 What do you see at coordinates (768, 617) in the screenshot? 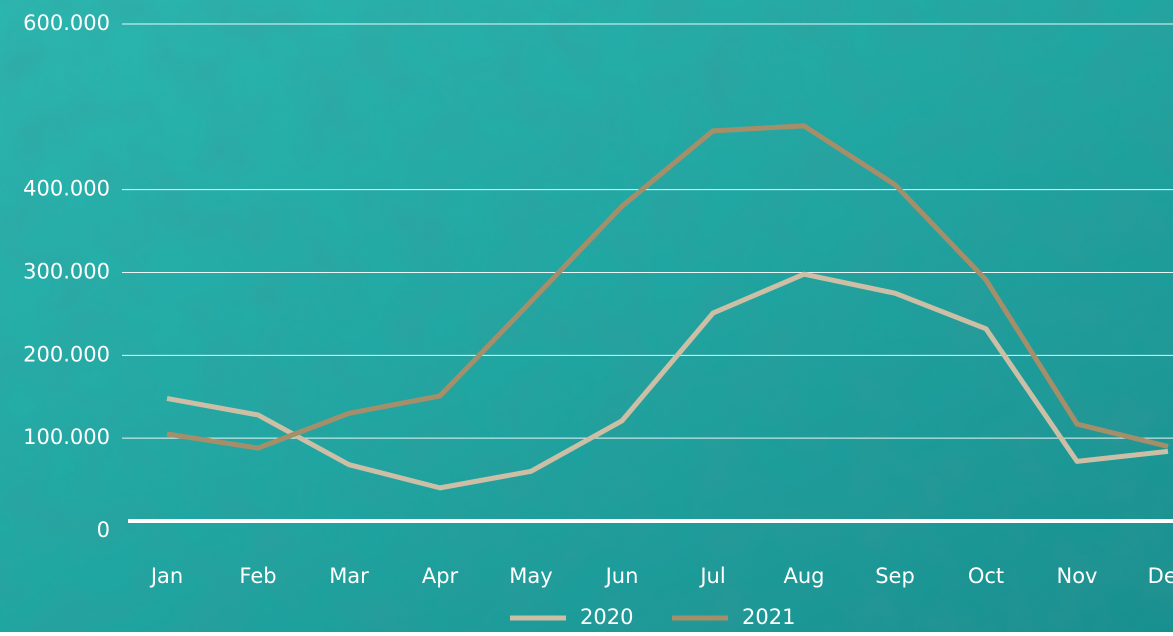
I see `legend-label: 2021` at bounding box center [768, 617].